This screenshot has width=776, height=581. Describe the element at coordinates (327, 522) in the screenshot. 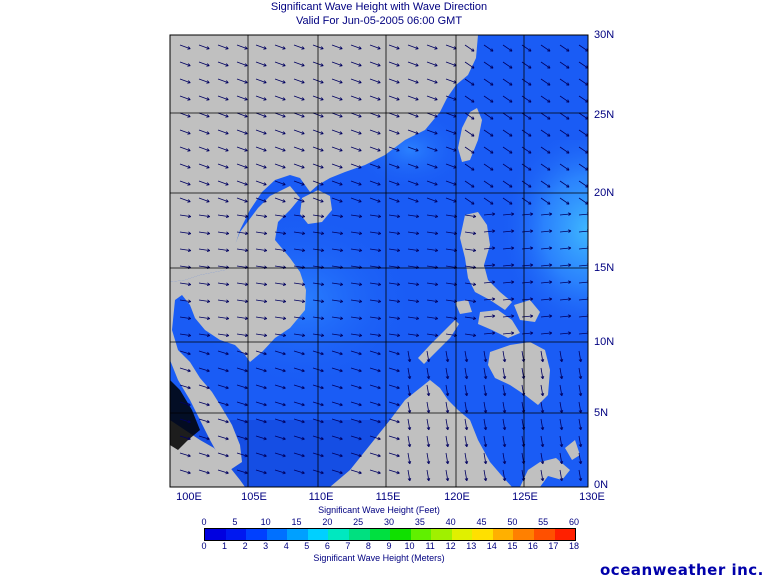

I see `feet_ticks-tick: 20` at that location.